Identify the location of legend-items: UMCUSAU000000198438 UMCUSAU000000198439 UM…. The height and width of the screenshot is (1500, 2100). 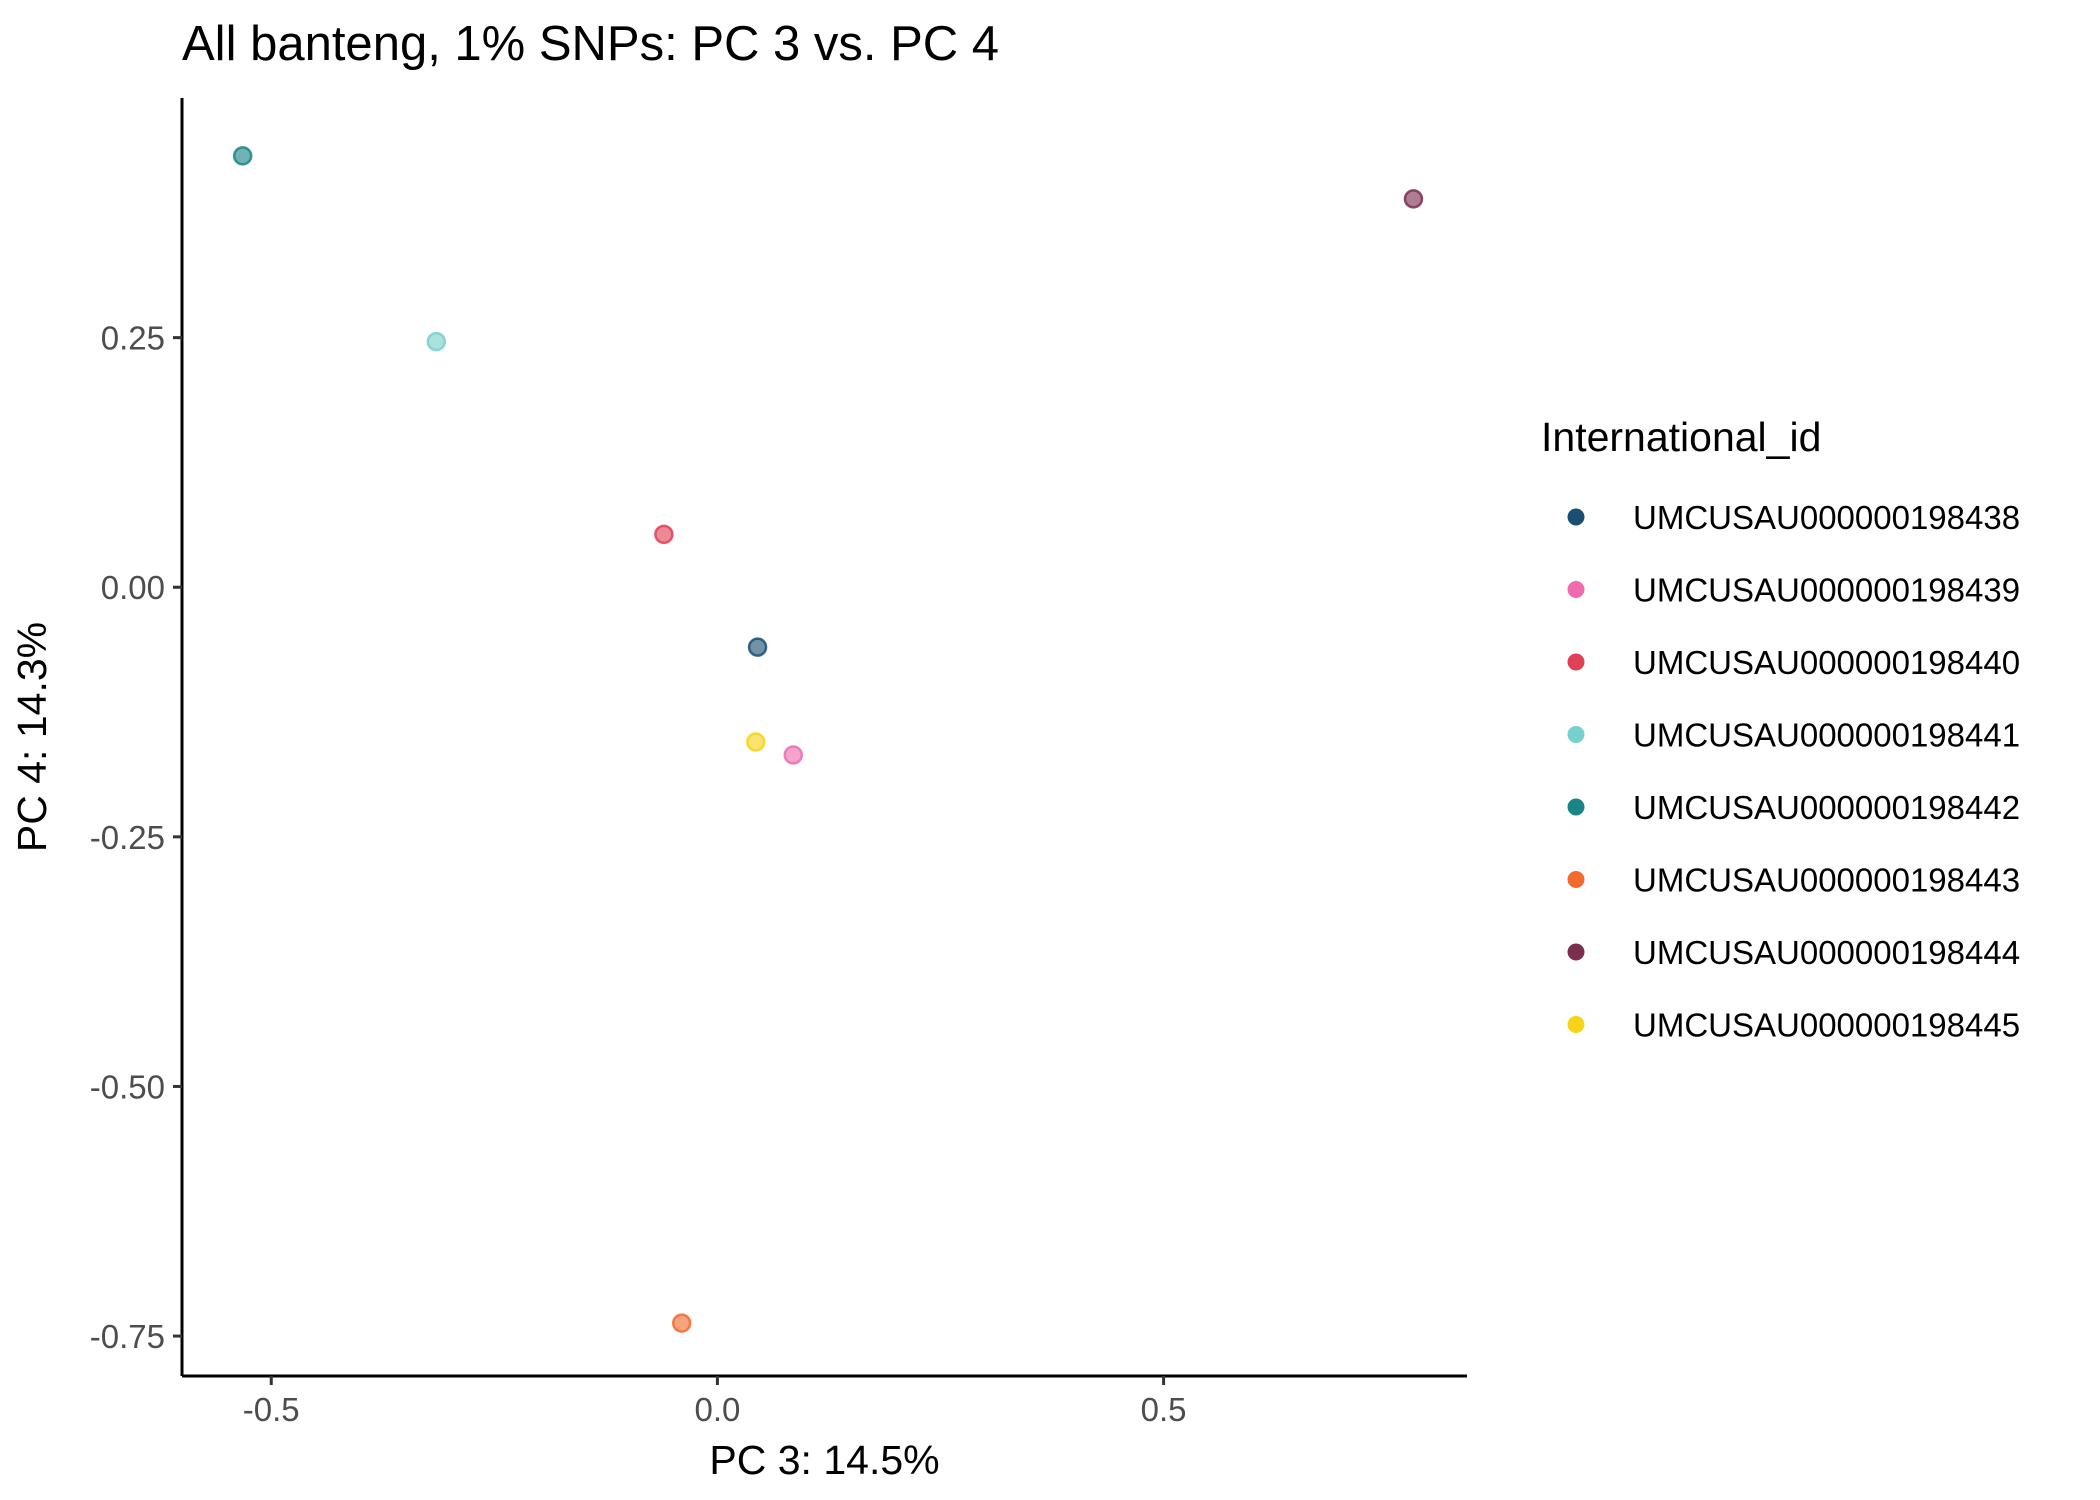
(1793, 771).